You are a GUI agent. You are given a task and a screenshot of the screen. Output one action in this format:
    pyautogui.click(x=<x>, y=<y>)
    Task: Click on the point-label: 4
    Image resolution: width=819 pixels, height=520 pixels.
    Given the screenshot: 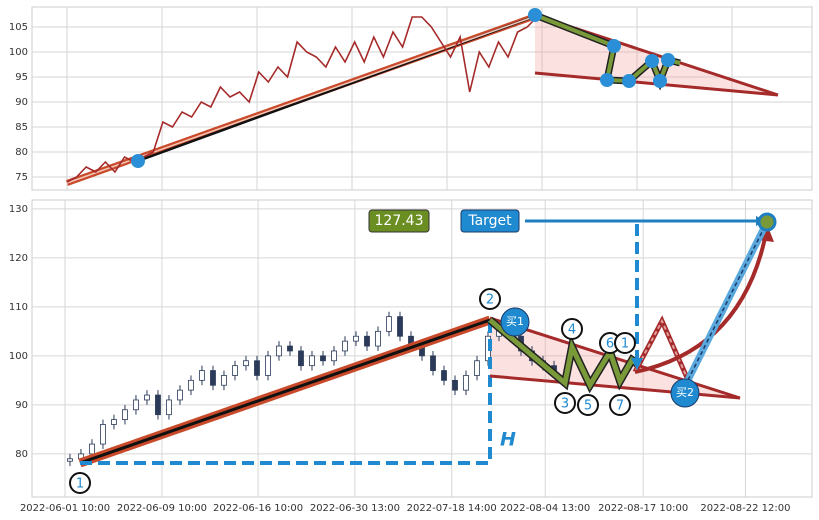 What is the action you would take?
    pyautogui.click(x=572, y=330)
    